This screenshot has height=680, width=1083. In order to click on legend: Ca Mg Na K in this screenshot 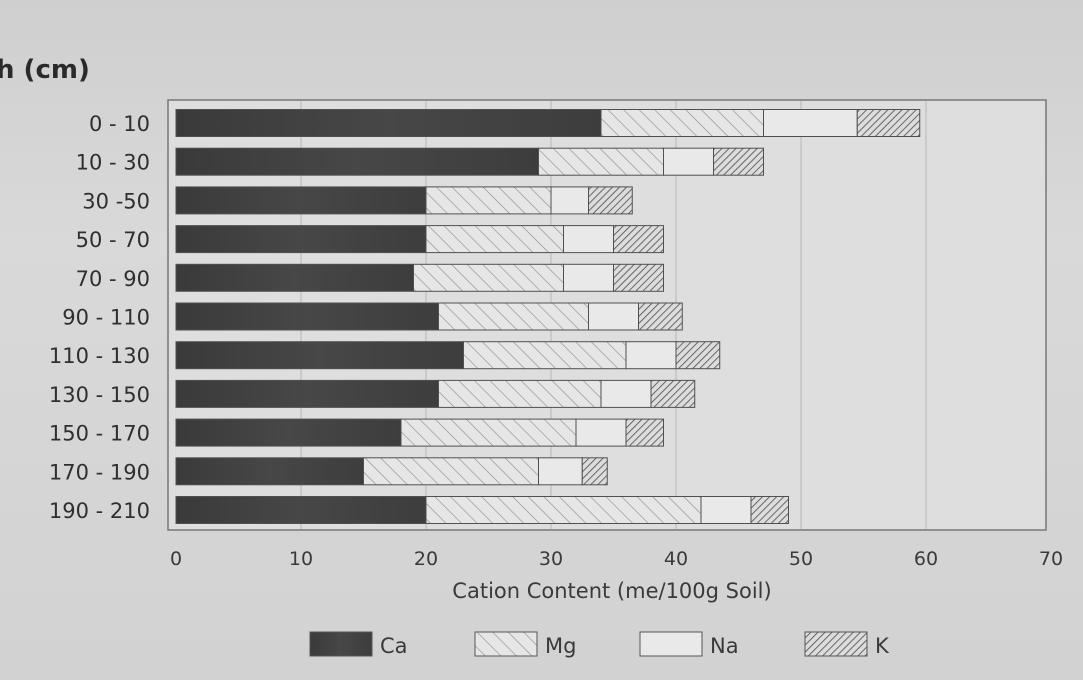, I will do `click(599, 644)`.